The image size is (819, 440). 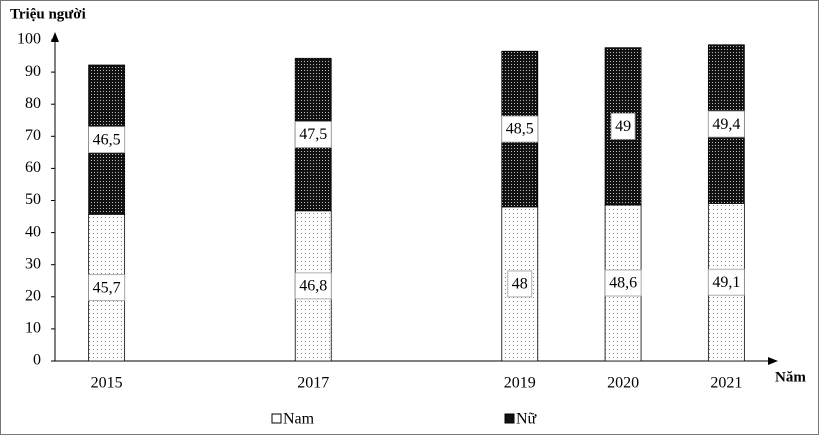 What do you see at coordinates (33, 167) in the screenshot?
I see `y-tick-label: 60` at bounding box center [33, 167].